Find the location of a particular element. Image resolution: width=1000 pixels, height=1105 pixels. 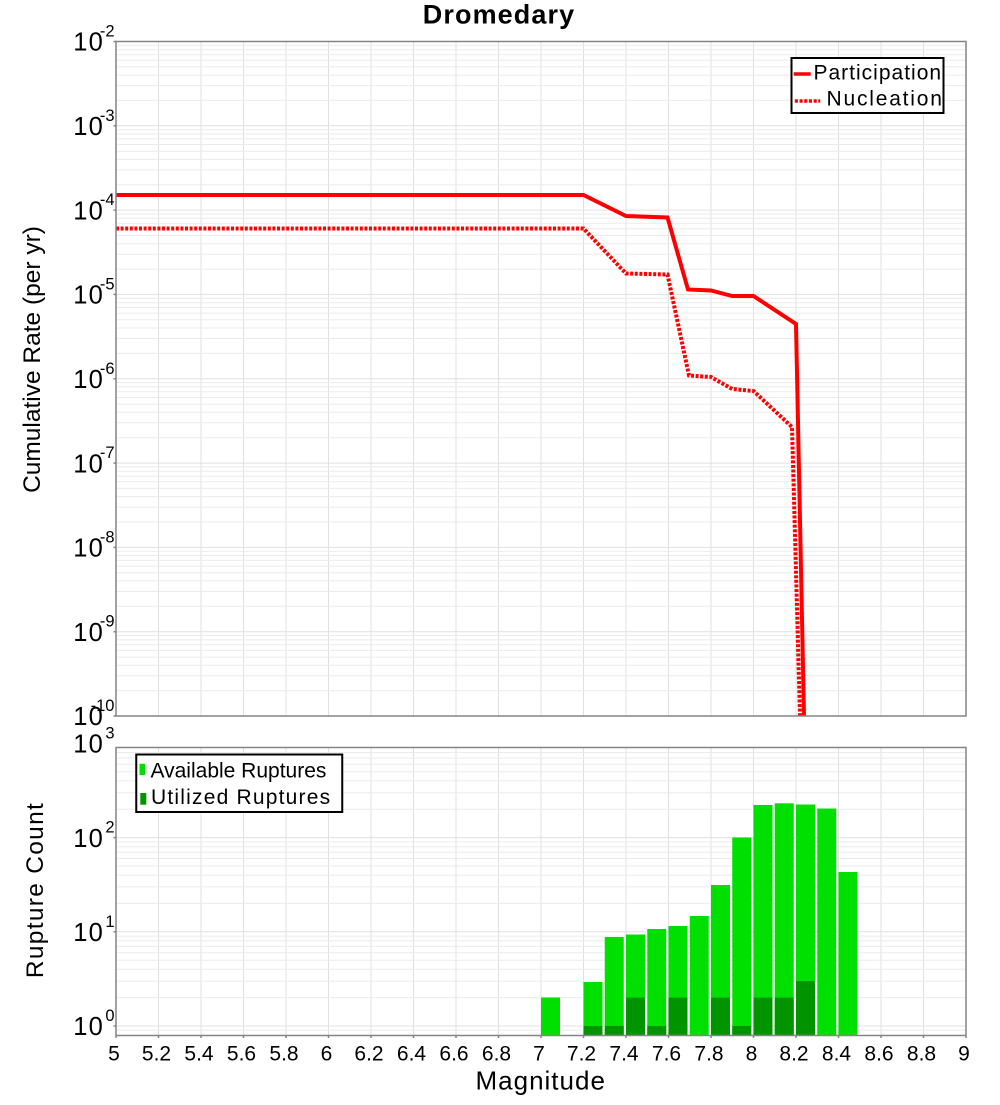

svg-text: 5.2 is located at coordinates (156, 1054).